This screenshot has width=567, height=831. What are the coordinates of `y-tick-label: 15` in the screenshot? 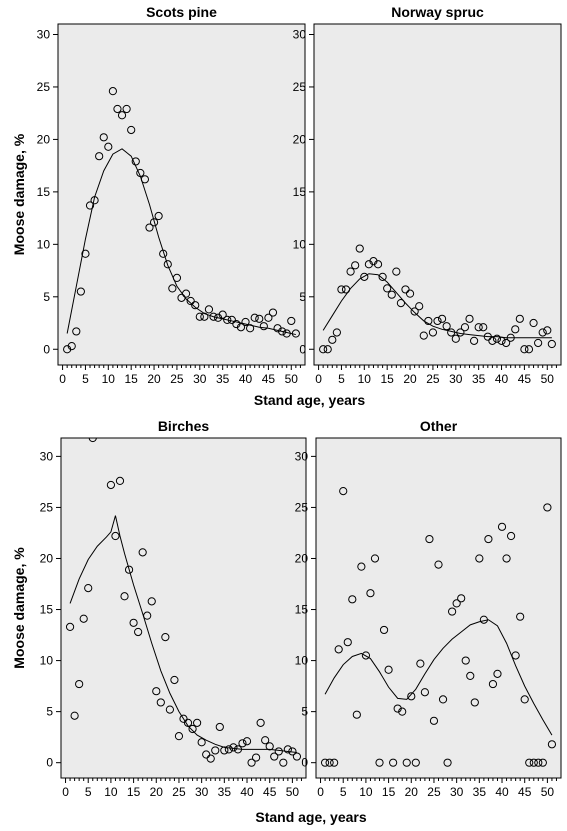 It's located at (302, 610).